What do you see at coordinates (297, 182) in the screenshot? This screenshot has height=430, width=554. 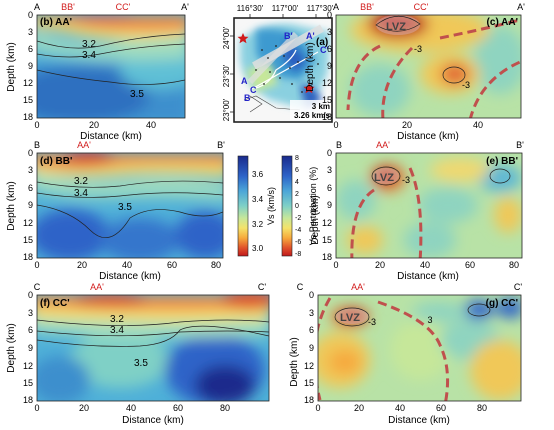 I see `colorbar-tick: 4` at bounding box center [297, 182].